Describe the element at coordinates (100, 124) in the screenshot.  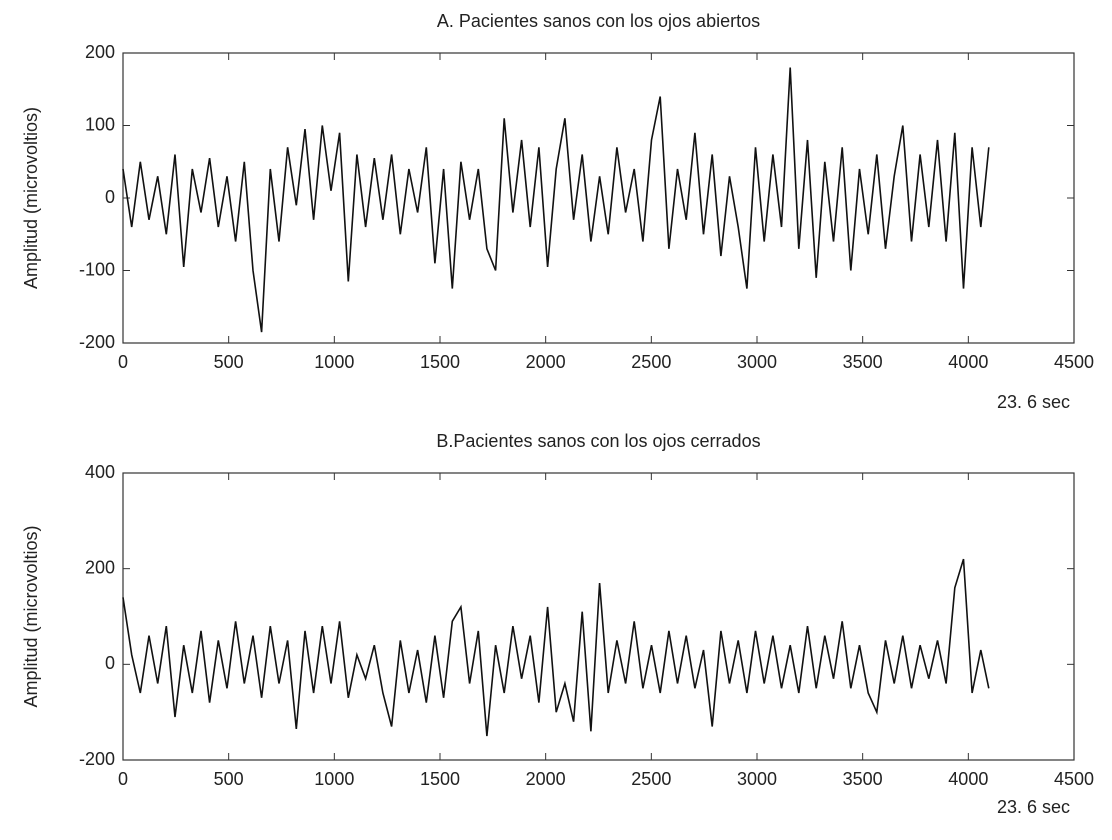
I see `y-tick-label: 100` at that location.